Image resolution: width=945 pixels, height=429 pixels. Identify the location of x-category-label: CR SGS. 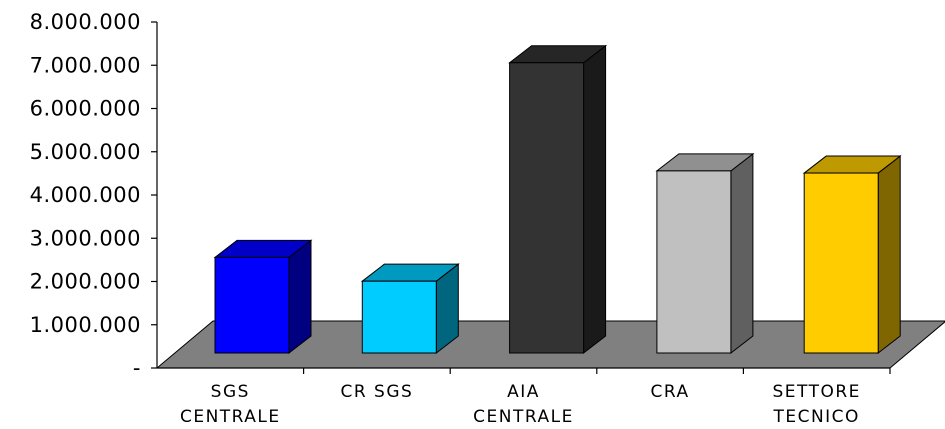
(376, 392).